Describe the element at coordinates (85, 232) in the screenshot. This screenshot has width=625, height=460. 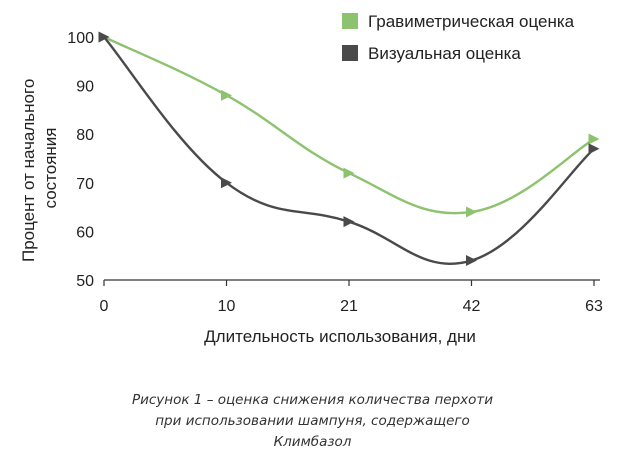
I see `y-tick-label: 60` at that location.